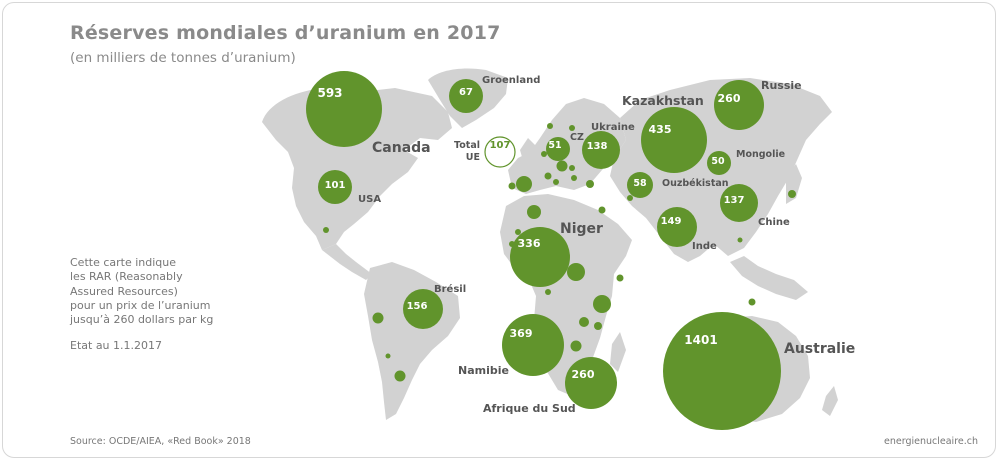  I want to click on value-chine: 137, so click(734, 200).